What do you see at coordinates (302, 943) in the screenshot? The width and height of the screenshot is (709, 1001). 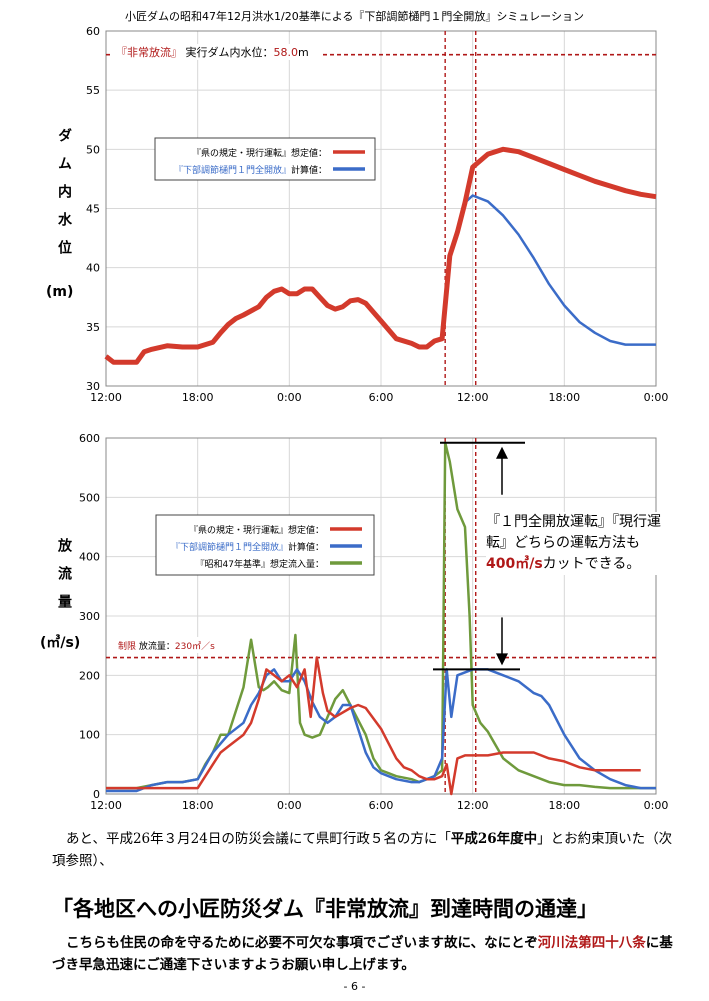 I see `paragraph-2-a: こちらも住民の命を守るために必要不可欠な事項でございます故に、なにとぞ` at bounding box center [302, 943].